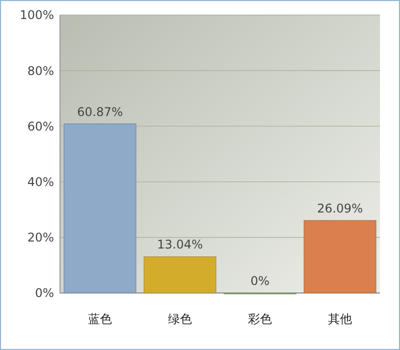  I want to click on x-tick-label: 绿色, so click(180, 319).